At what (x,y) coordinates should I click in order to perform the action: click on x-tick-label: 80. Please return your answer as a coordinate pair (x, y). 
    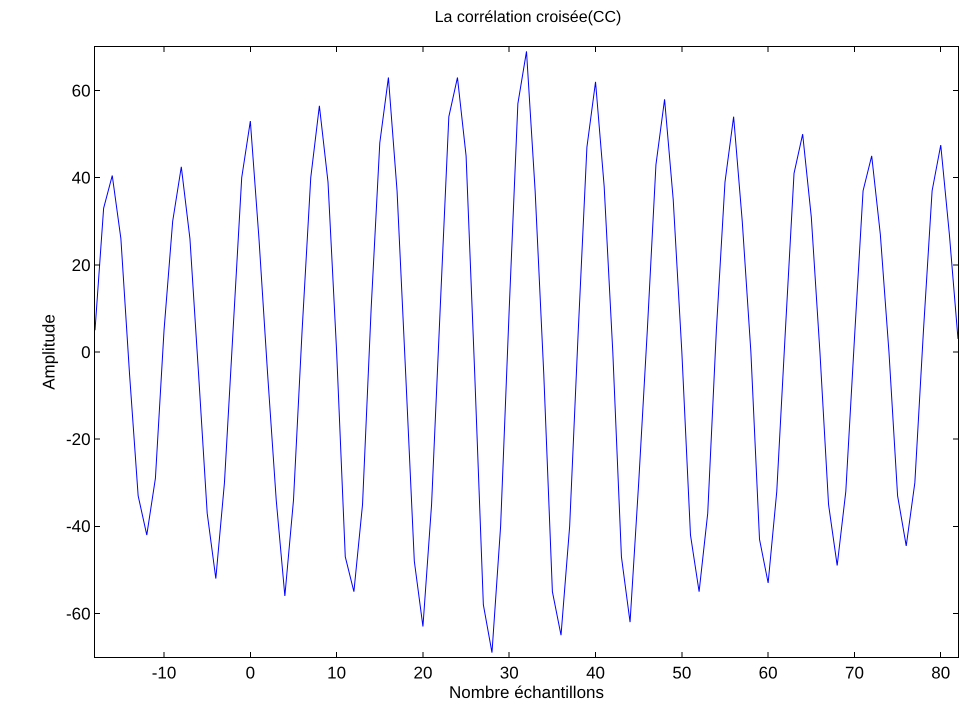
    Looking at the image, I should click on (940, 672).